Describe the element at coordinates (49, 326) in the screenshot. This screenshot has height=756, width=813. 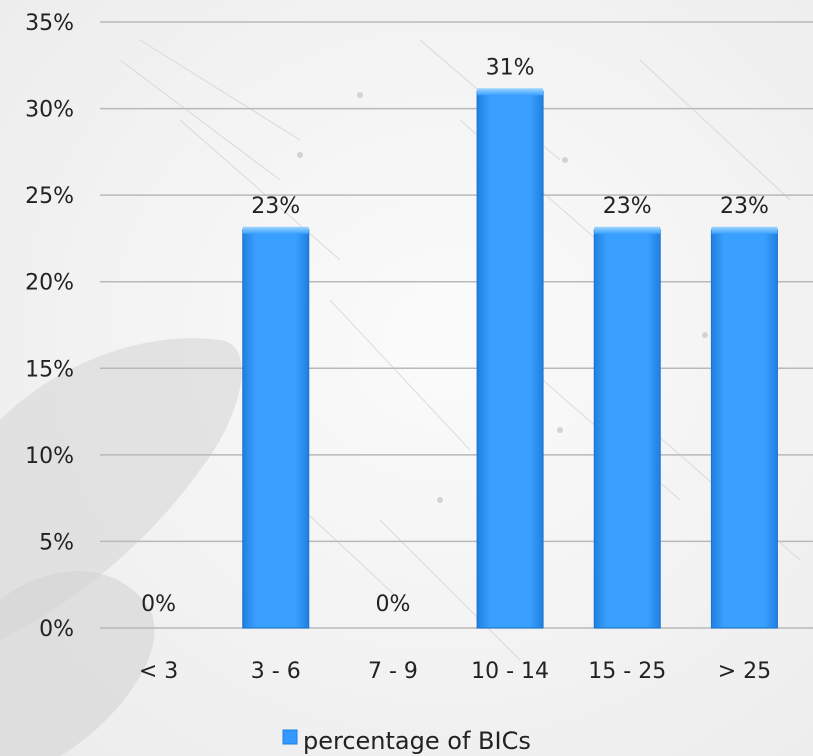
I see `y-axis-tick-labels: 0% 5% 10% 15% 20% 25% 30% 35%` at that location.